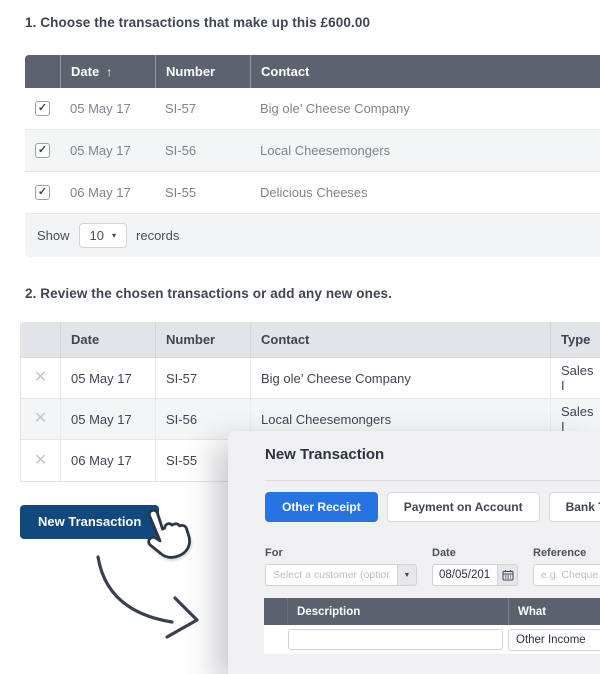  I want to click on chevron-down-icon: ▼, so click(407, 575).